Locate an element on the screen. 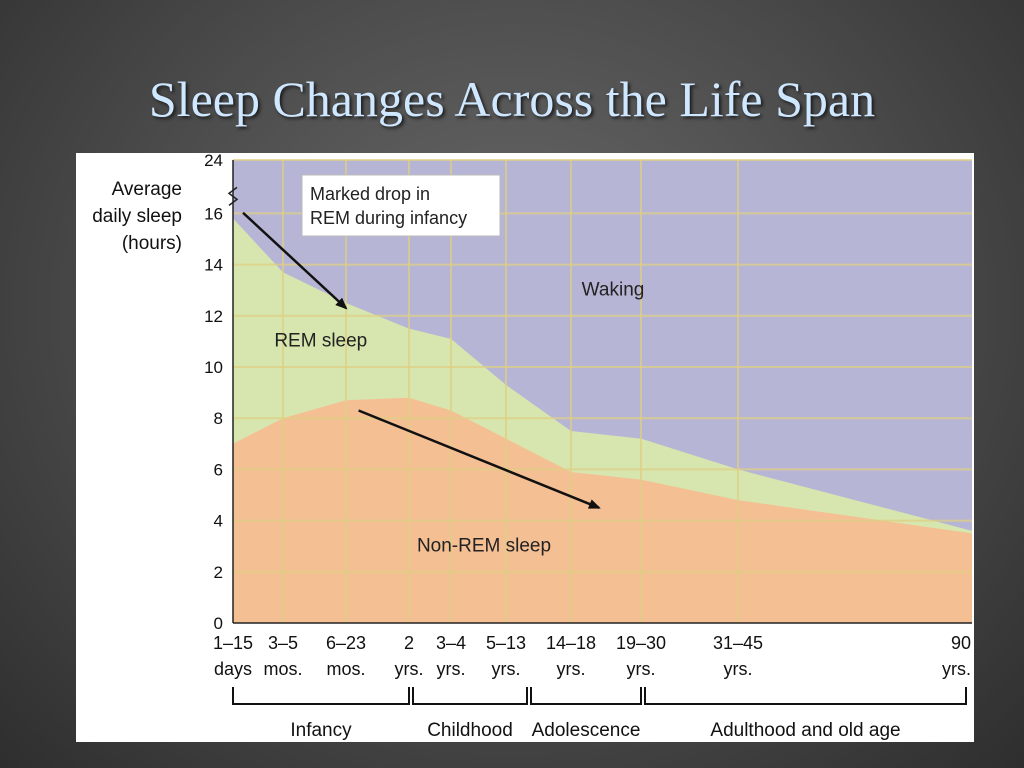 Image resolution: width=1024 pixels, height=768 pixels. annotation-text: Non-REM sleep is located at coordinates (484, 545).